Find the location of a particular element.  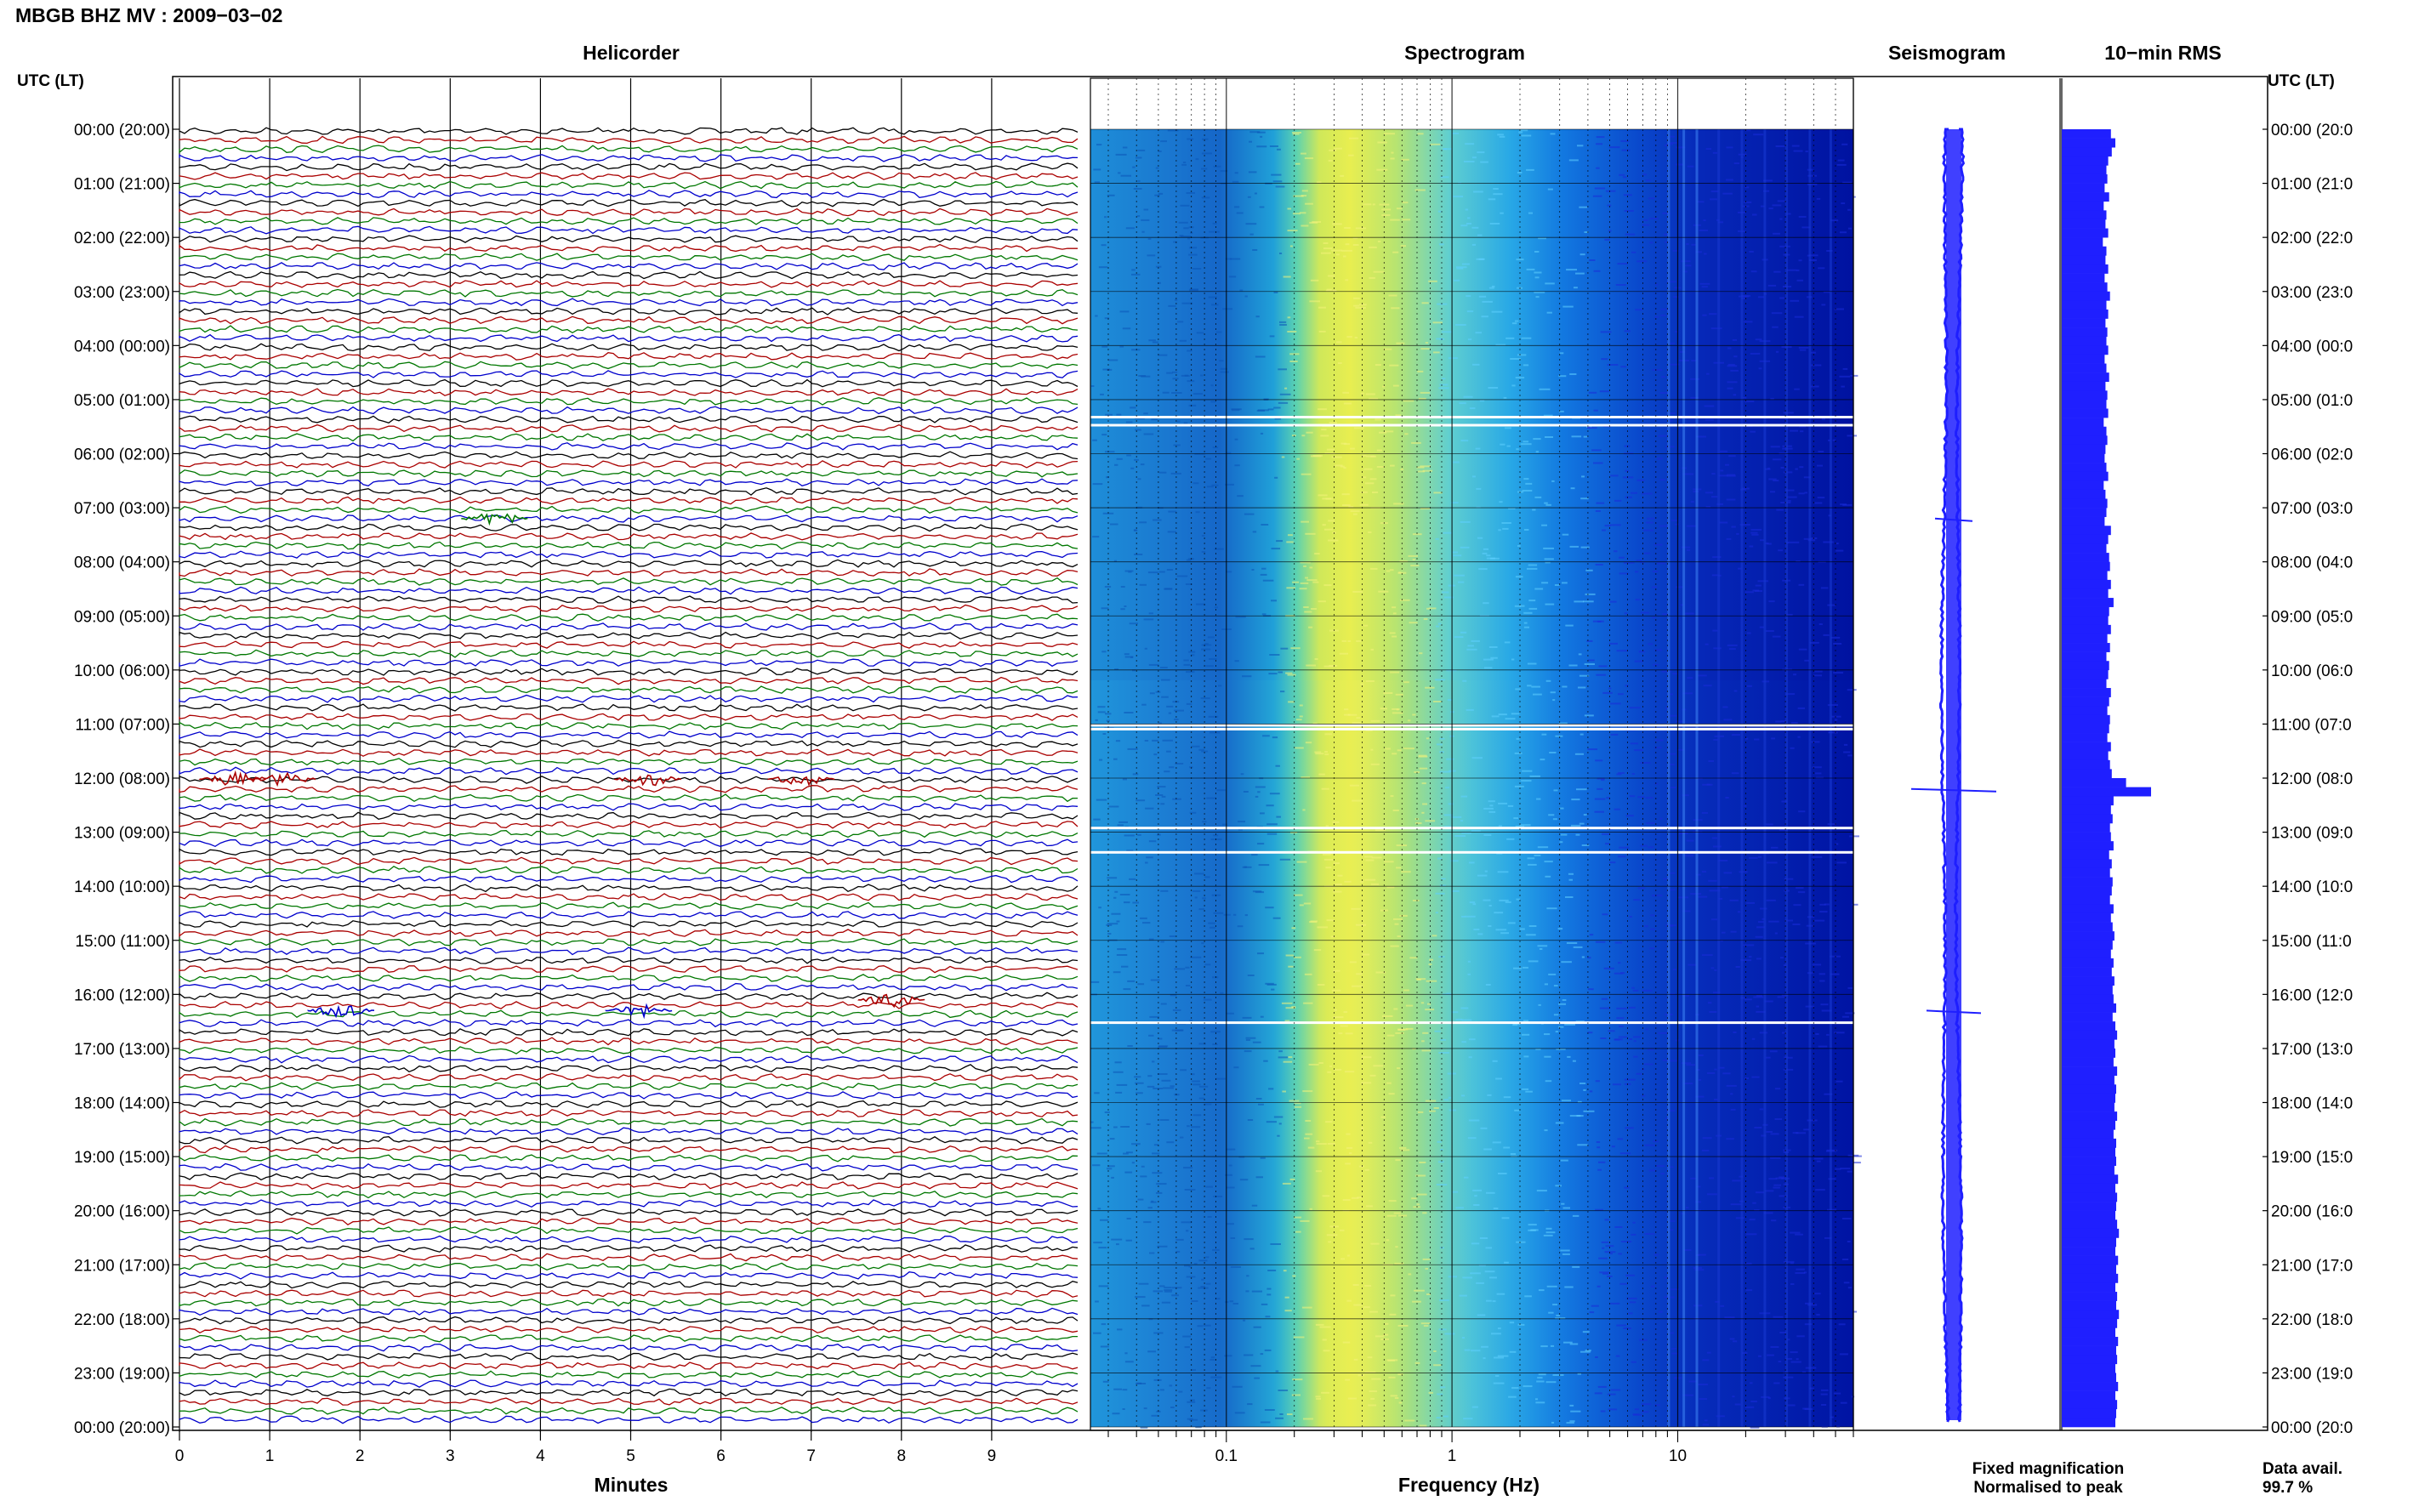

left-time-label: 05:00 (01:00) is located at coordinates (122, 401).